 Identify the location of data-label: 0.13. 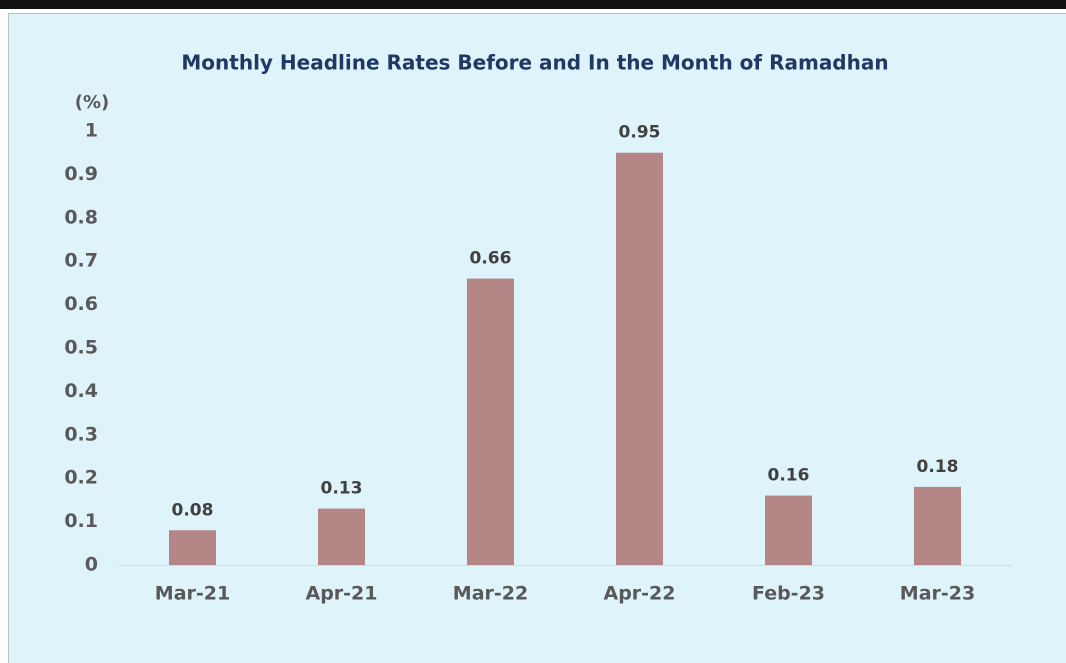
(342, 489).